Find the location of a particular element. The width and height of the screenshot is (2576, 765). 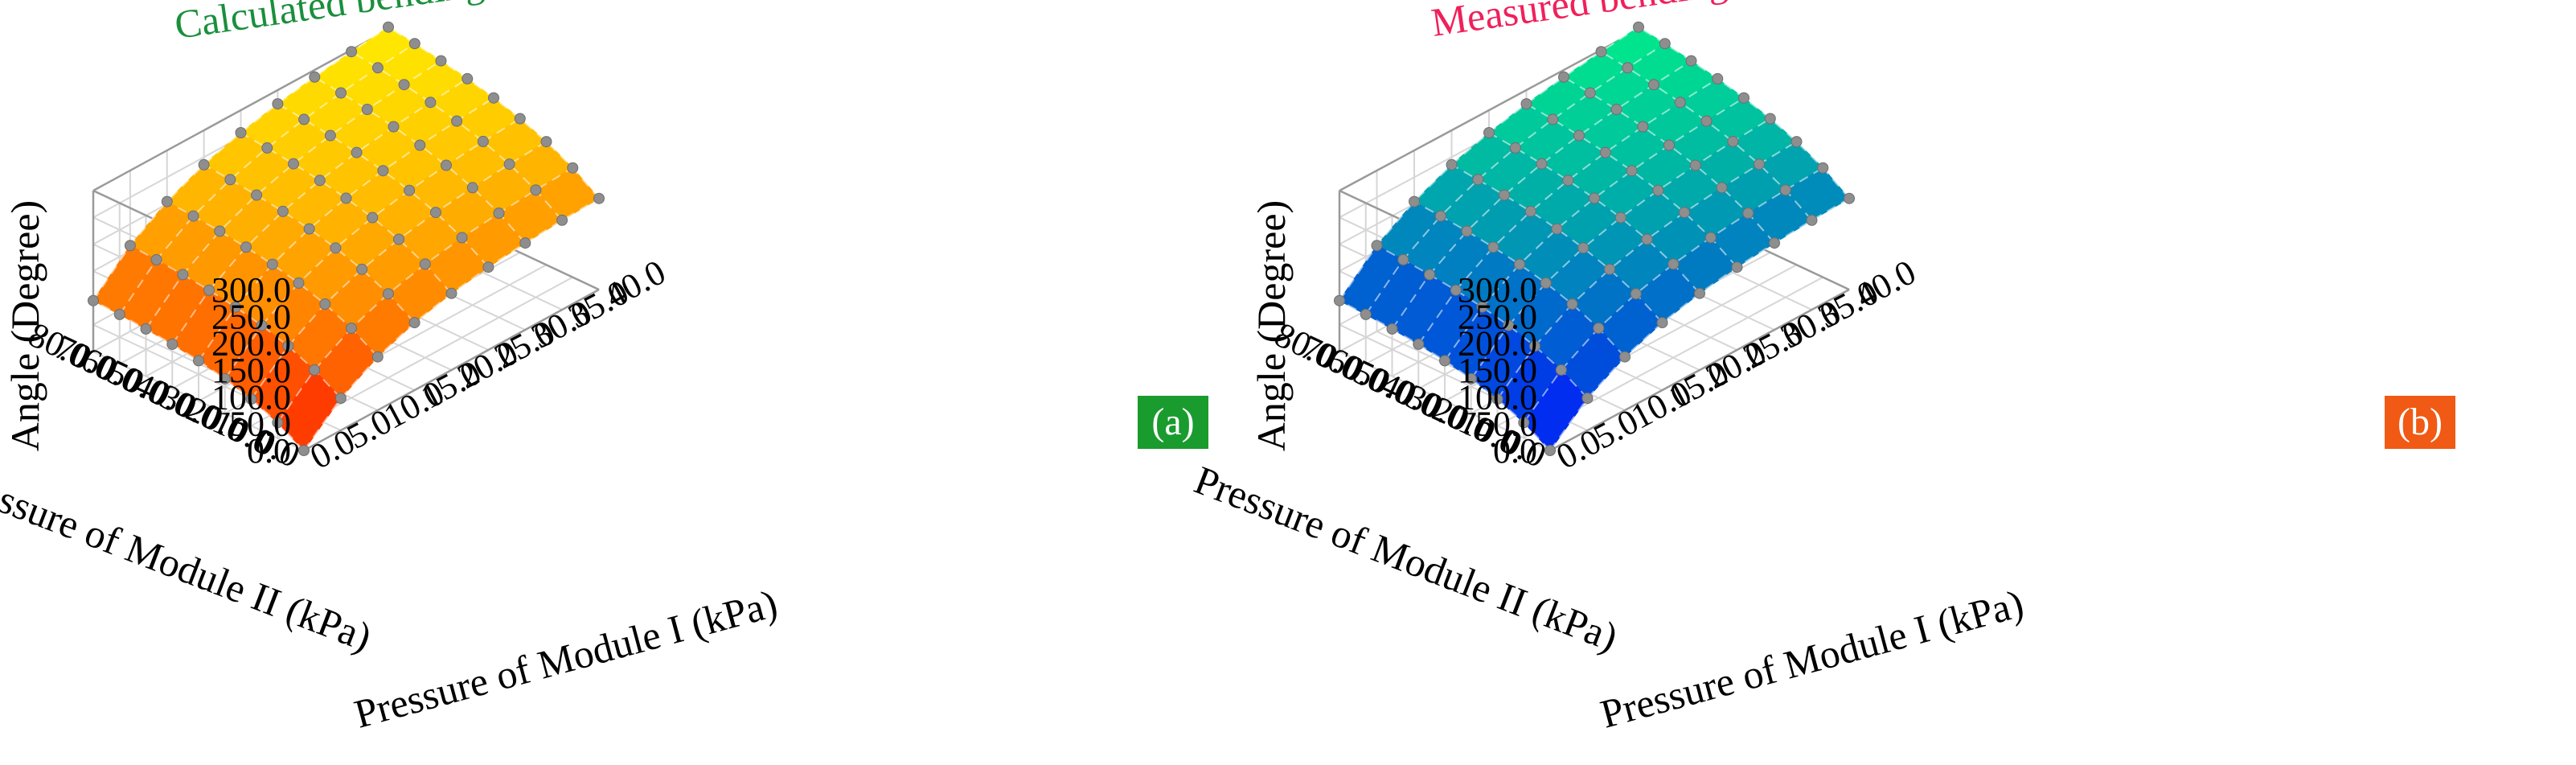

panel-label: (a) is located at coordinates (1172, 422).